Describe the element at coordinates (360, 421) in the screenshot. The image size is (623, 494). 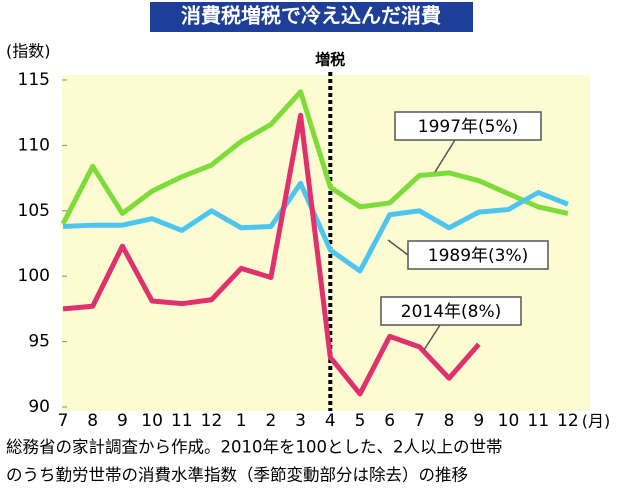
I see `x-tick-label: 5` at that location.